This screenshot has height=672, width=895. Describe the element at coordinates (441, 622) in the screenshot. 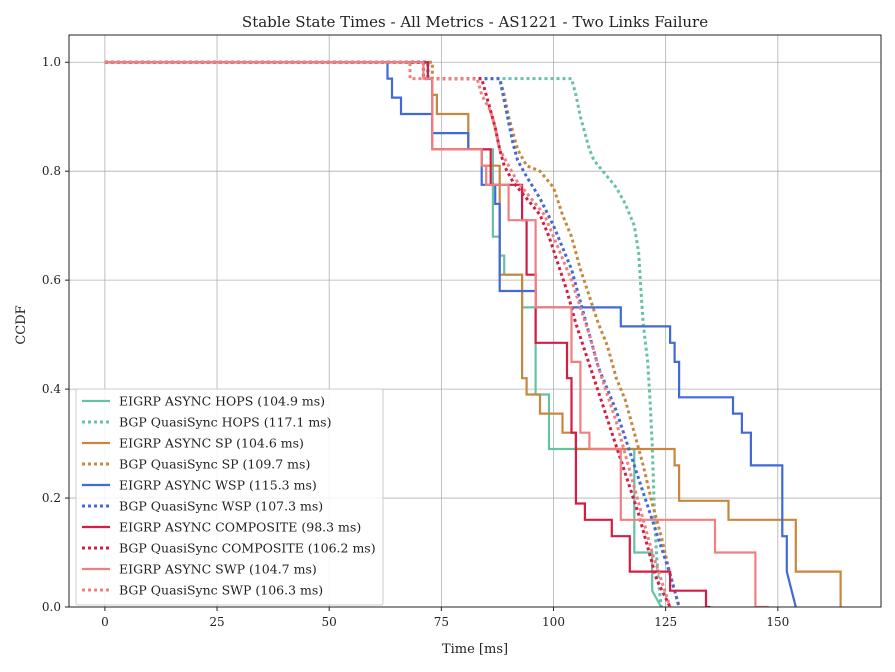

I see `x-tick-label: 75` at that location.